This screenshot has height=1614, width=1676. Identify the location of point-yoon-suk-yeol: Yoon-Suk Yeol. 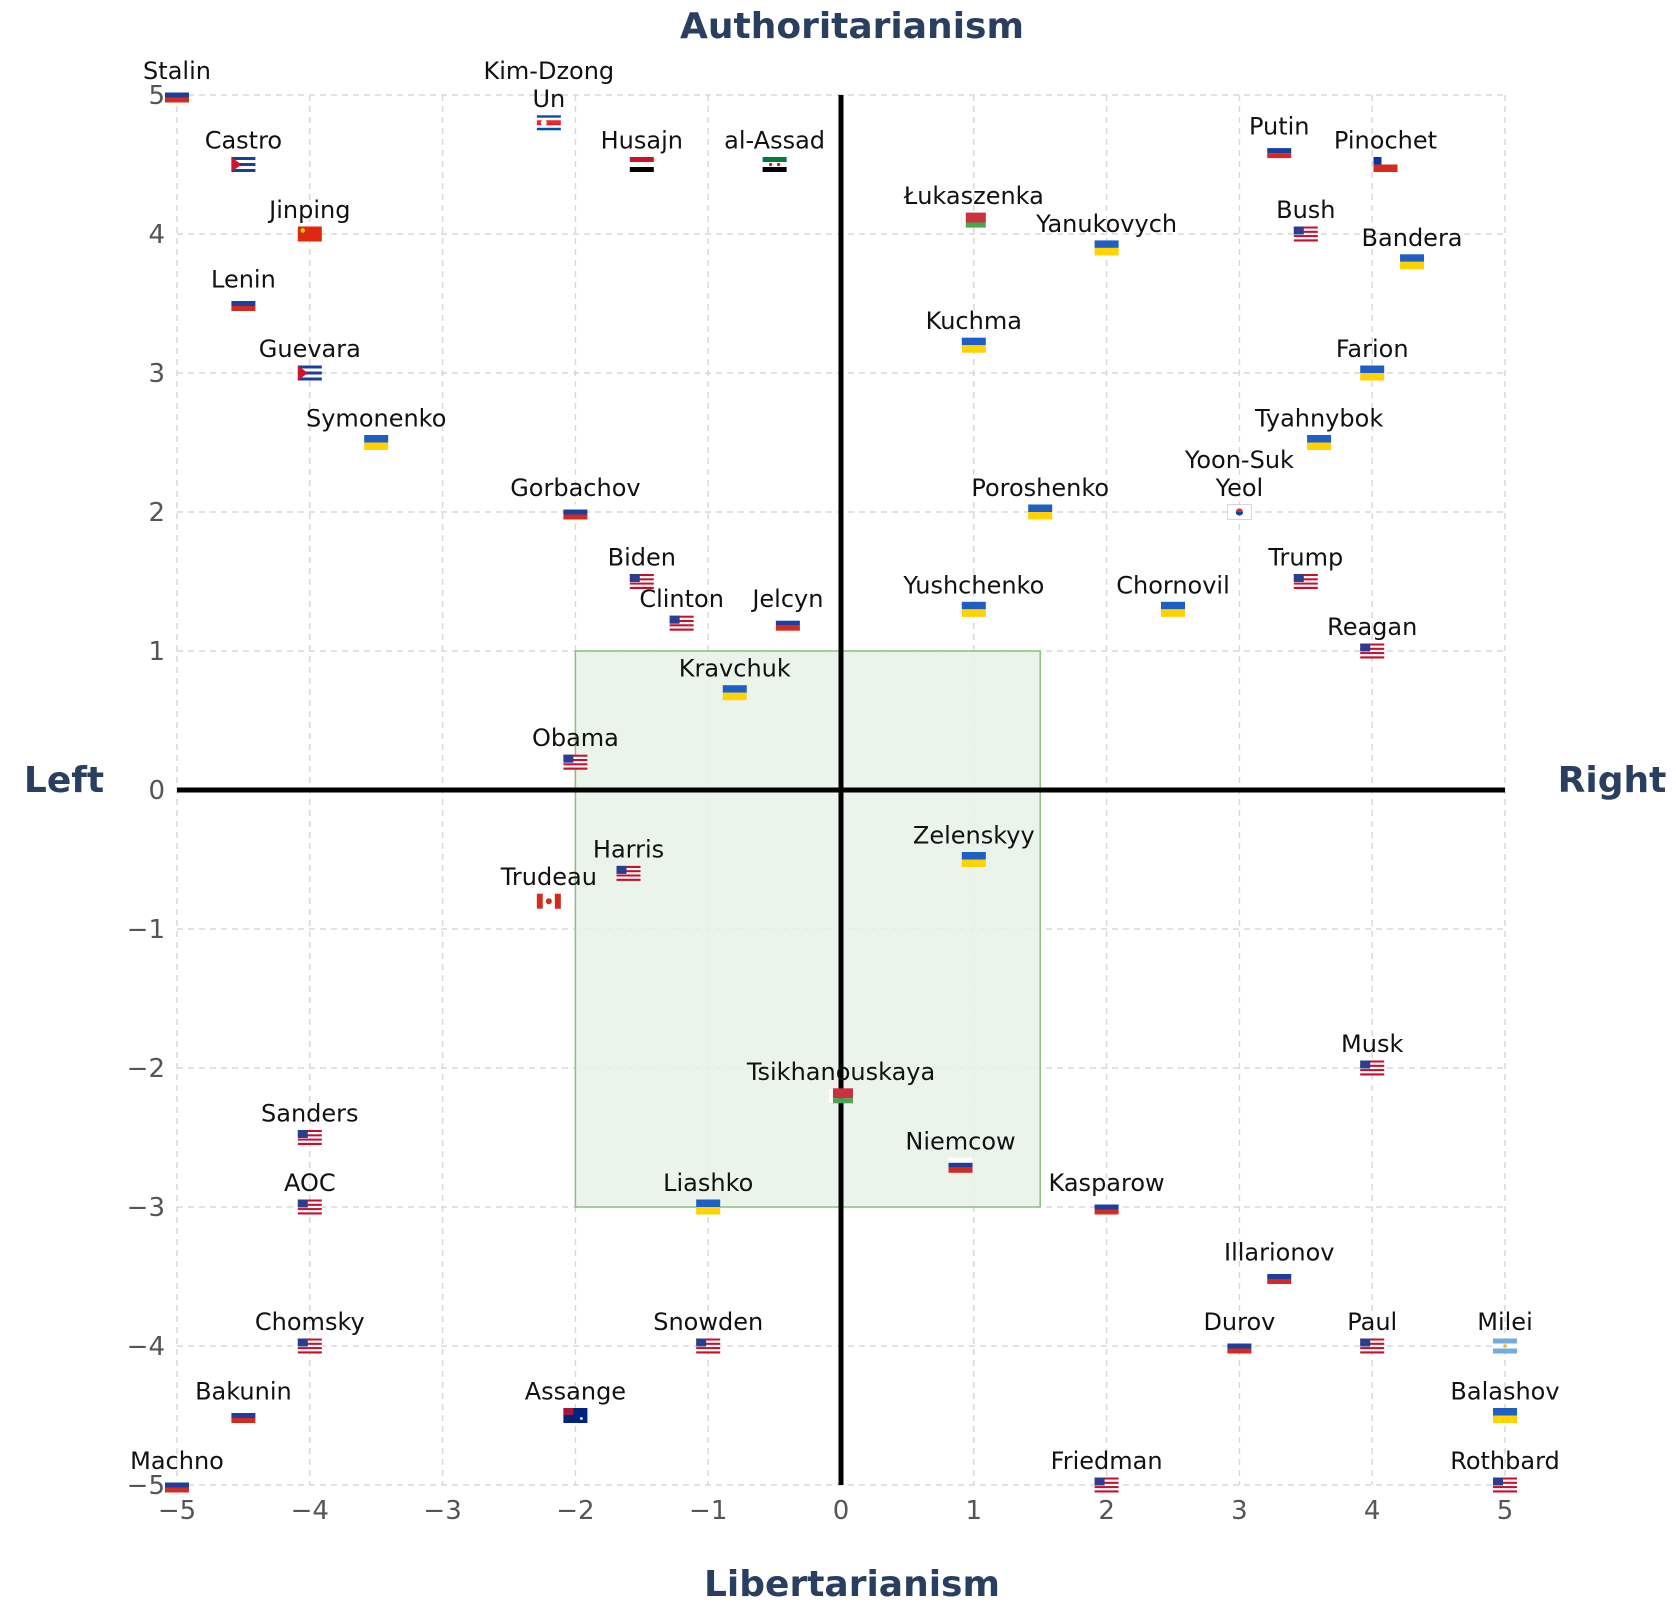
(1239, 483).